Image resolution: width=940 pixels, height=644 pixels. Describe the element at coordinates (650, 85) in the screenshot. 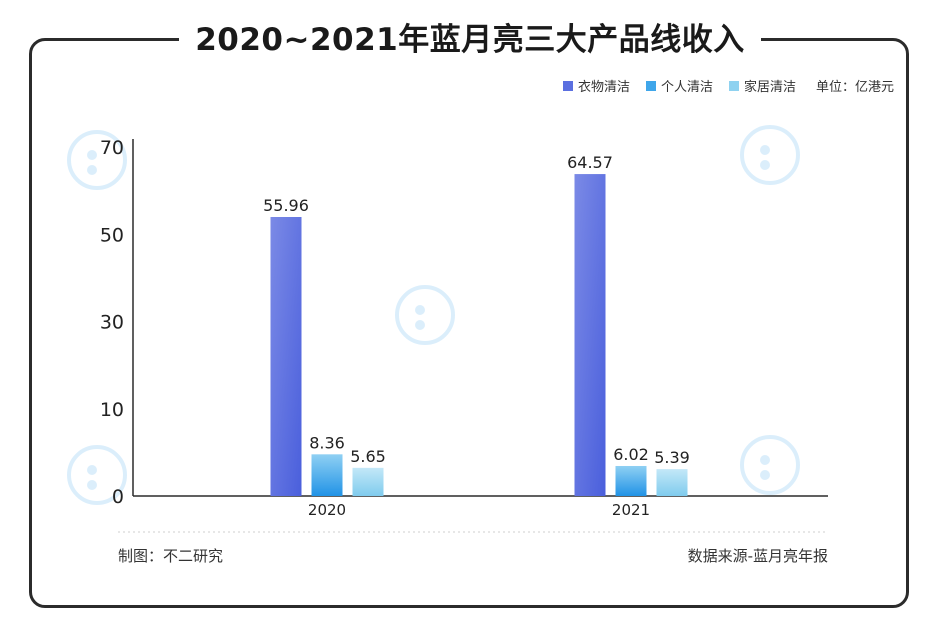

I see `legend-swatch-personal` at that location.